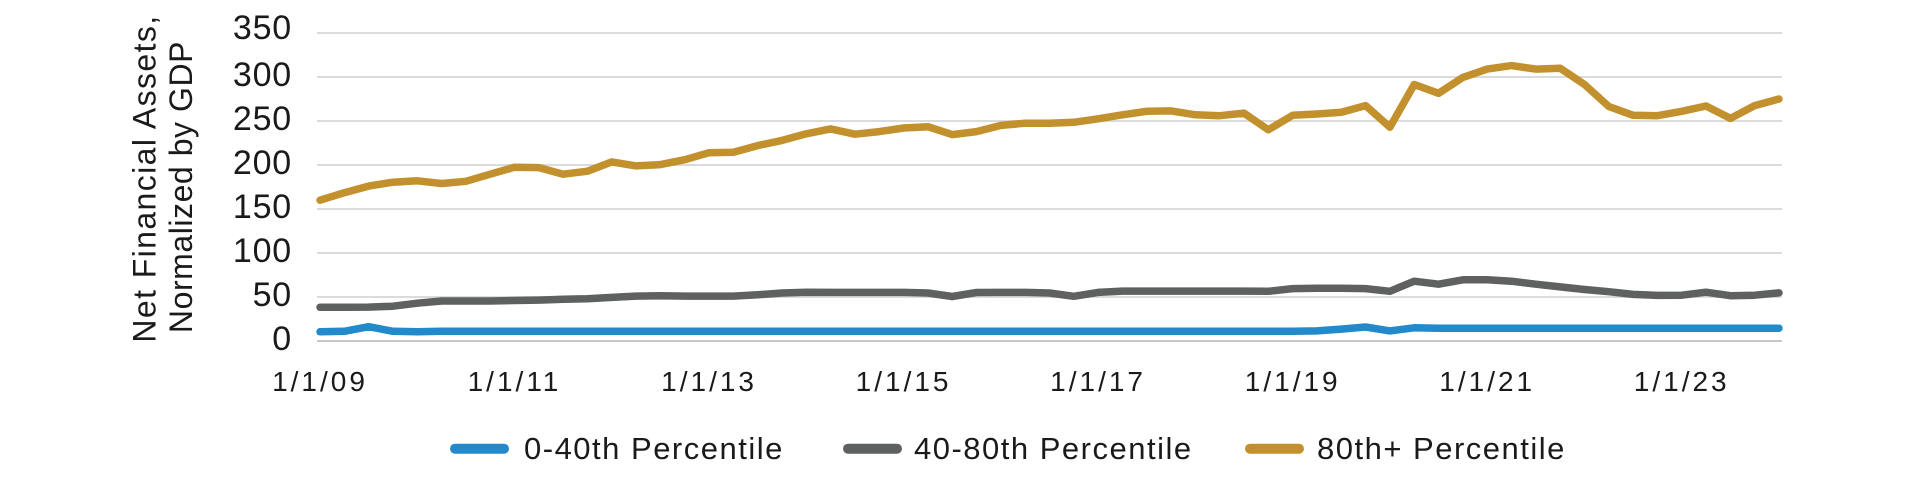 The image size is (1913, 488). I want to click on svg-text: 200, so click(262, 163).